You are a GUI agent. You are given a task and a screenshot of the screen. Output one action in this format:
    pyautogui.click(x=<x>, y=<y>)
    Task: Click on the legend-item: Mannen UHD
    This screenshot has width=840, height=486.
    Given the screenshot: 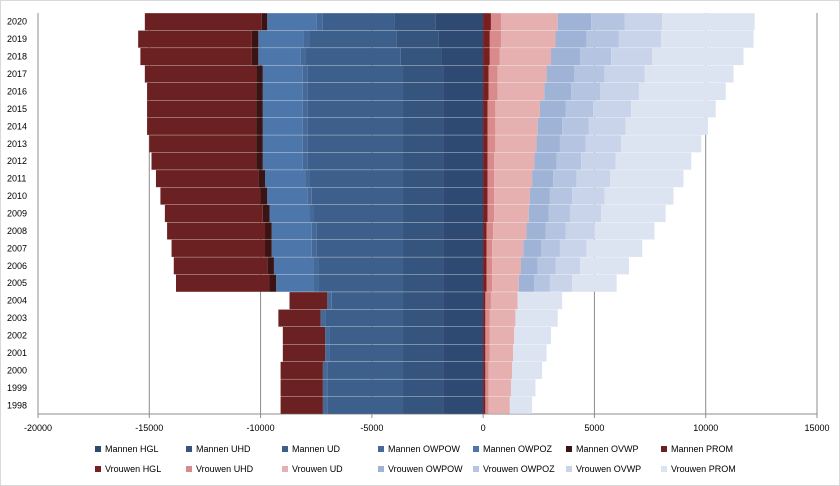 What is the action you would take?
    pyautogui.click(x=218, y=449)
    